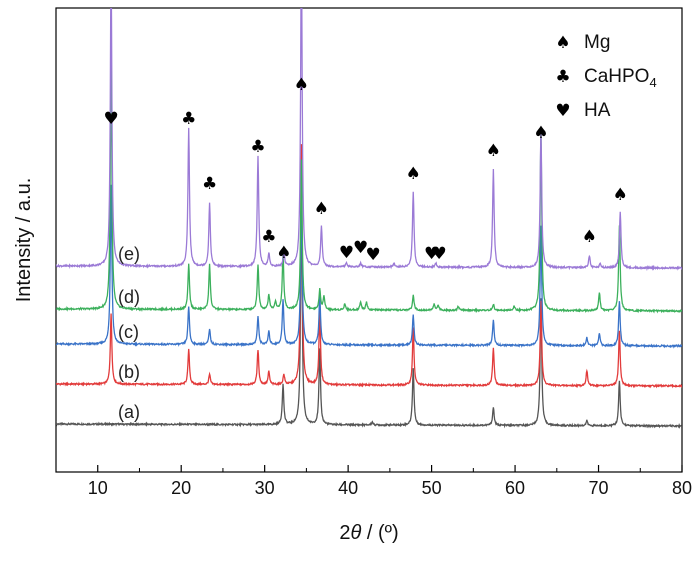 Image resolution: width=700 pixels, height=563 pixels. I want to click on x-axis: 10 20 30 40 50 60 70 80, so click(373, 481).